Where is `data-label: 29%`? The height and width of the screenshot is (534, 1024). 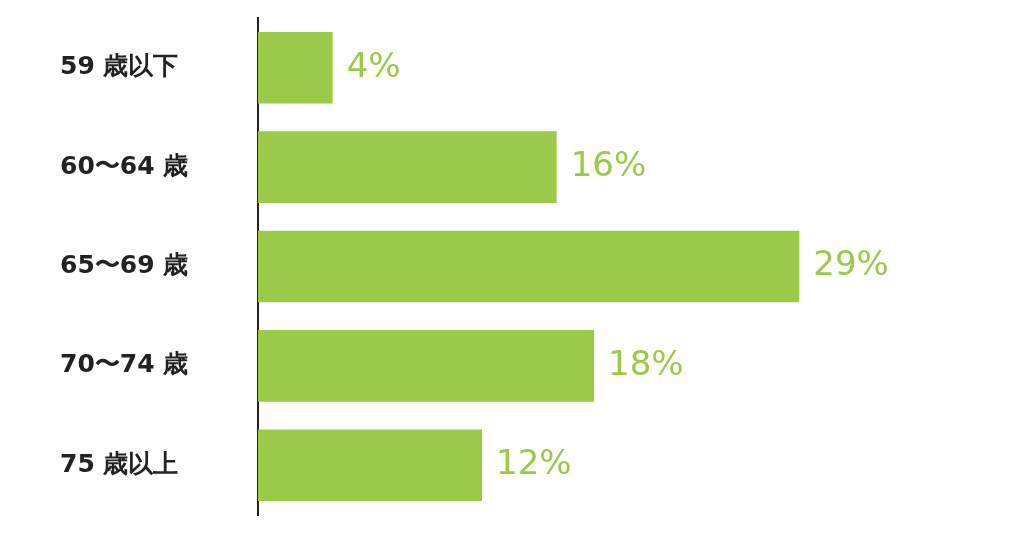 data-label: 29% is located at coordinates (851, 263).